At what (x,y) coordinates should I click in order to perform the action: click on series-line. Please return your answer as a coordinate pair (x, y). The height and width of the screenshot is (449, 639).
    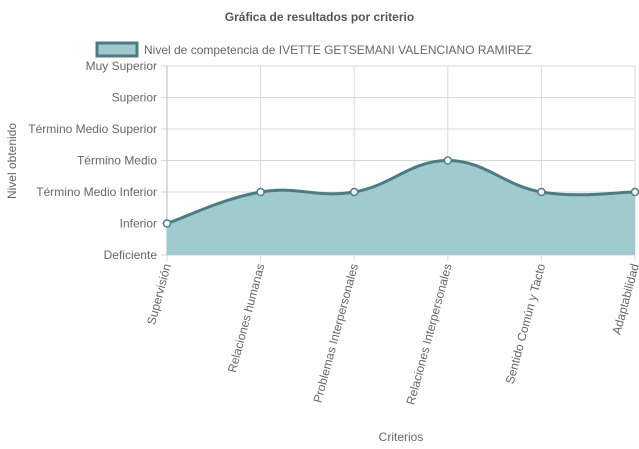
    Looking at the image, I should click on (401, 191).